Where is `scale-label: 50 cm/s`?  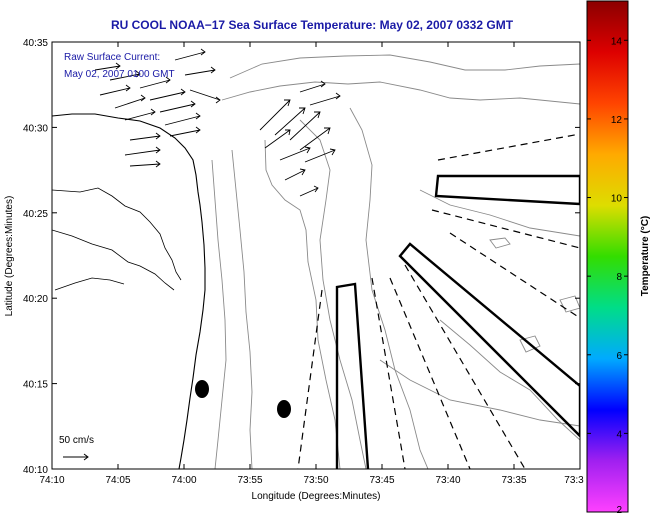
scale-label: 50 cm/s is located at coordinates (76, 440).